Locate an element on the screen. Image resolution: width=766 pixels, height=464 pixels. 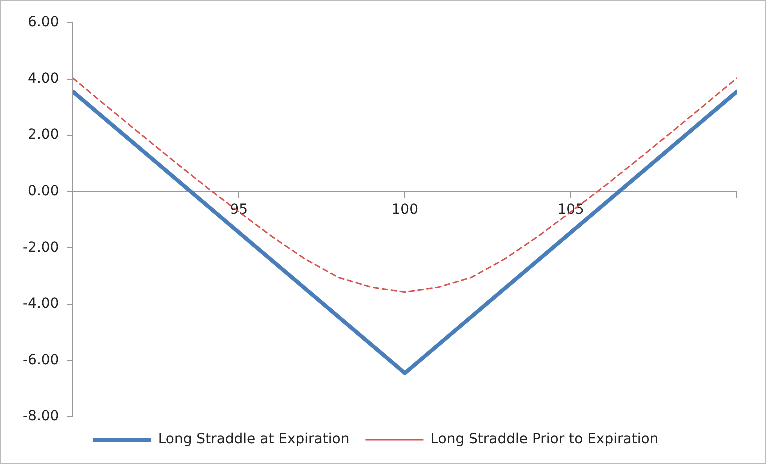
y-tick-label: -8.00 is located at coordinates (41, 416).